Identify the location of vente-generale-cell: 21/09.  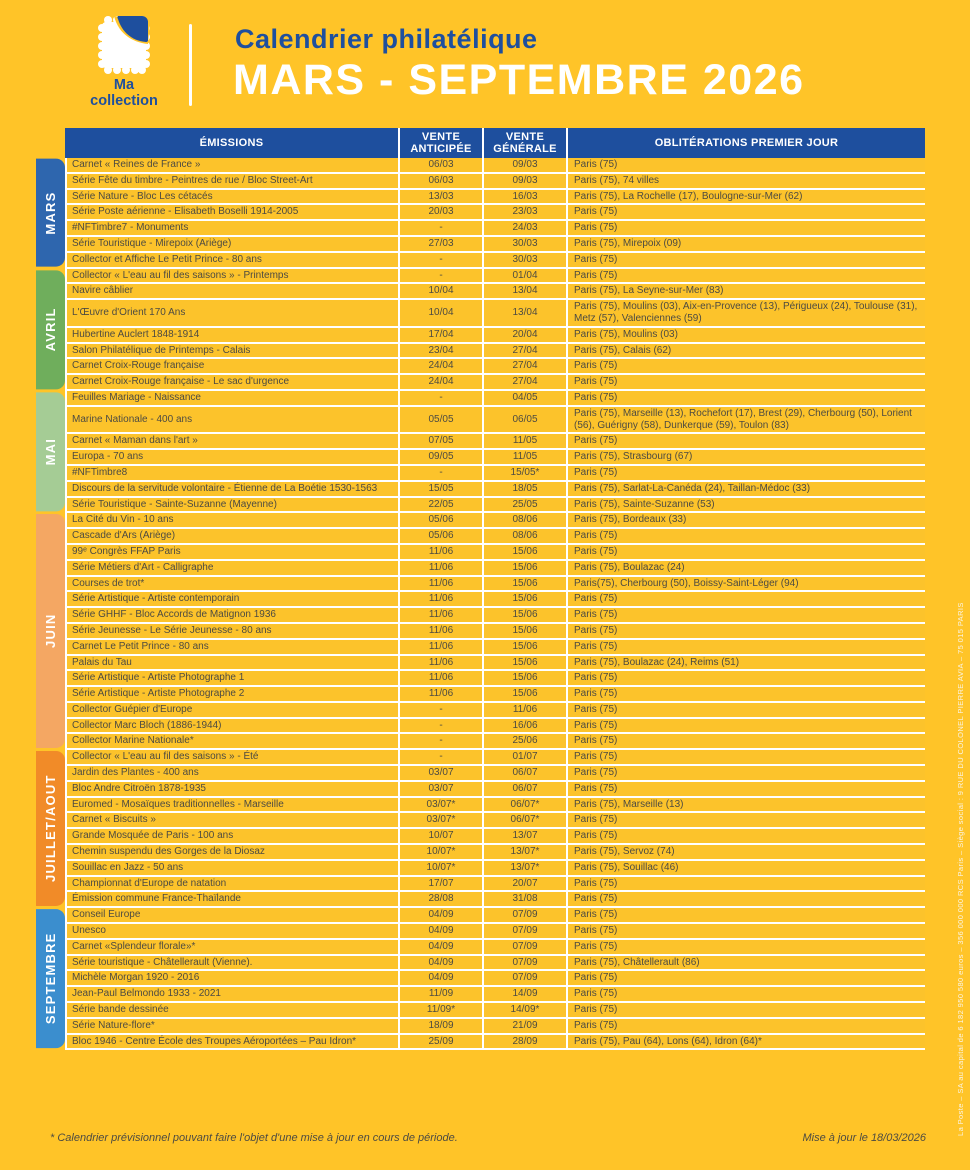
(526, 1025).